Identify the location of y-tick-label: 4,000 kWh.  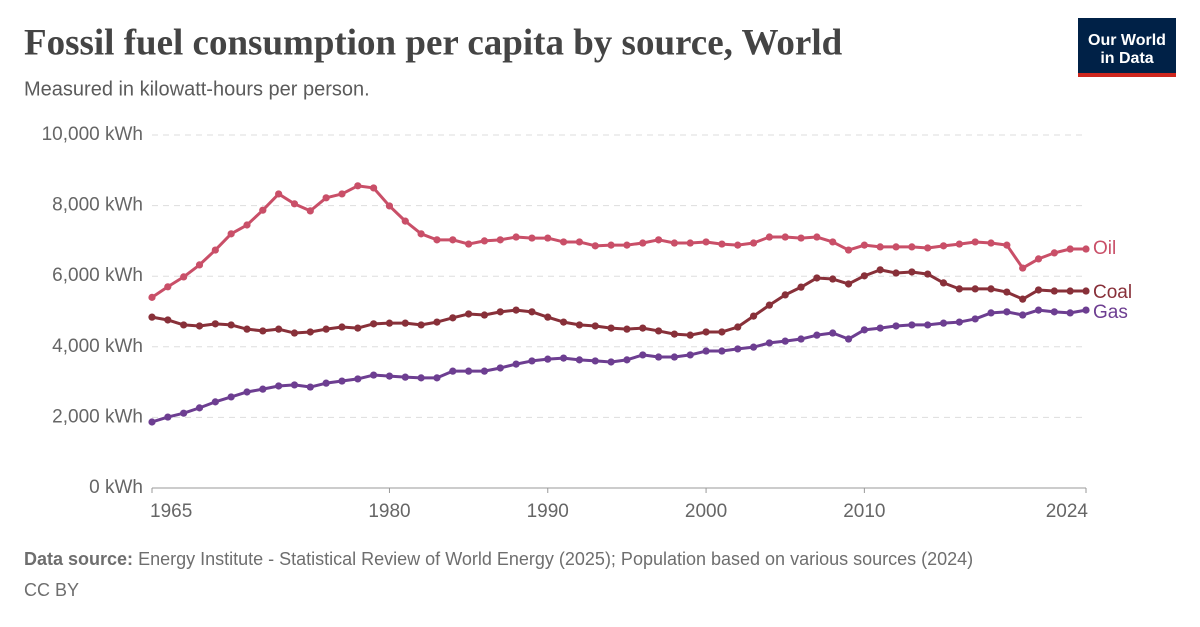
(97, 346).